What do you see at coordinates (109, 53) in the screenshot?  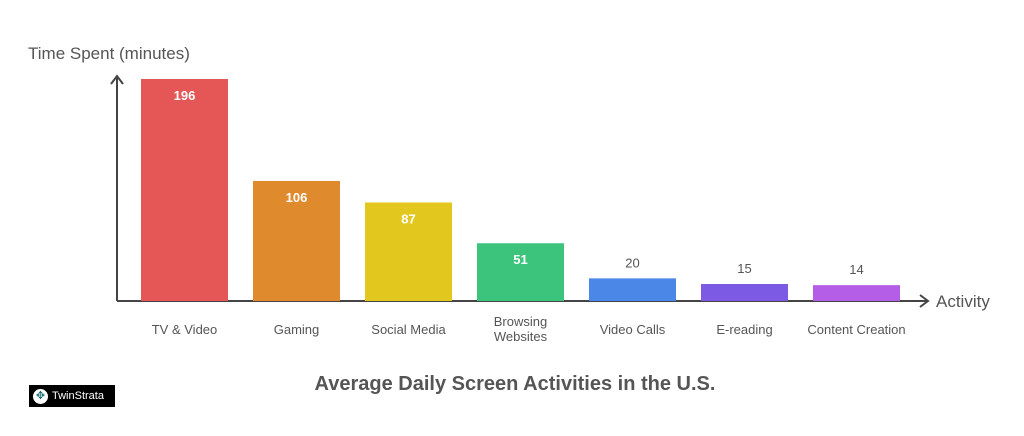 I see `y-axis-label: Time Spent (minutes)` at bounding box center [109, 53].